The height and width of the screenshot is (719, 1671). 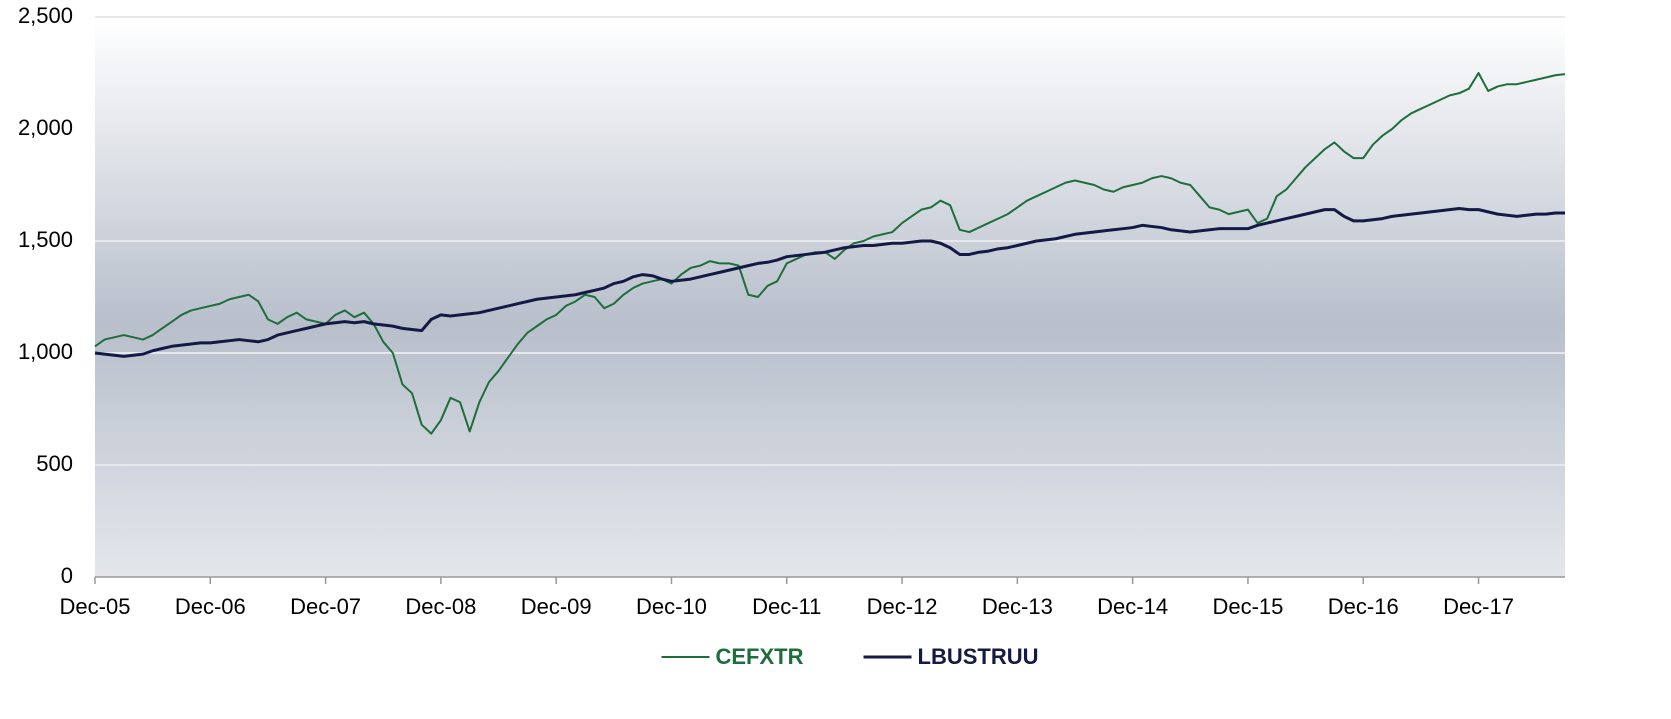 What do you see at coordinates (902, 606) in the screenshot?
I see `x-tick-label: Dec-12` at bounding box center [902, 606].